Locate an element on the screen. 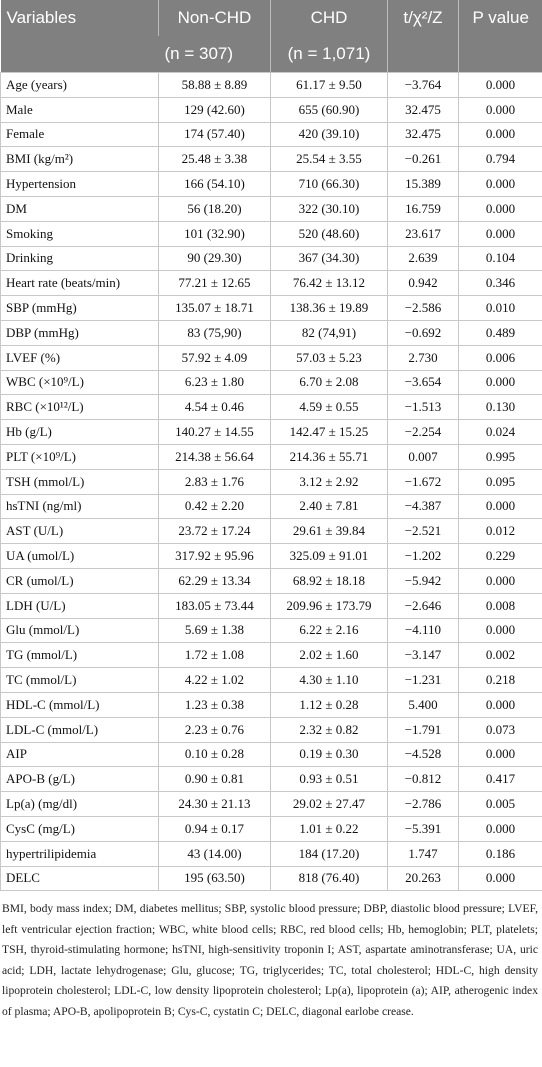 This screenshot has height=1067, width=542. table-cell: Hb (g/L) is located at coordinates (79, 432).